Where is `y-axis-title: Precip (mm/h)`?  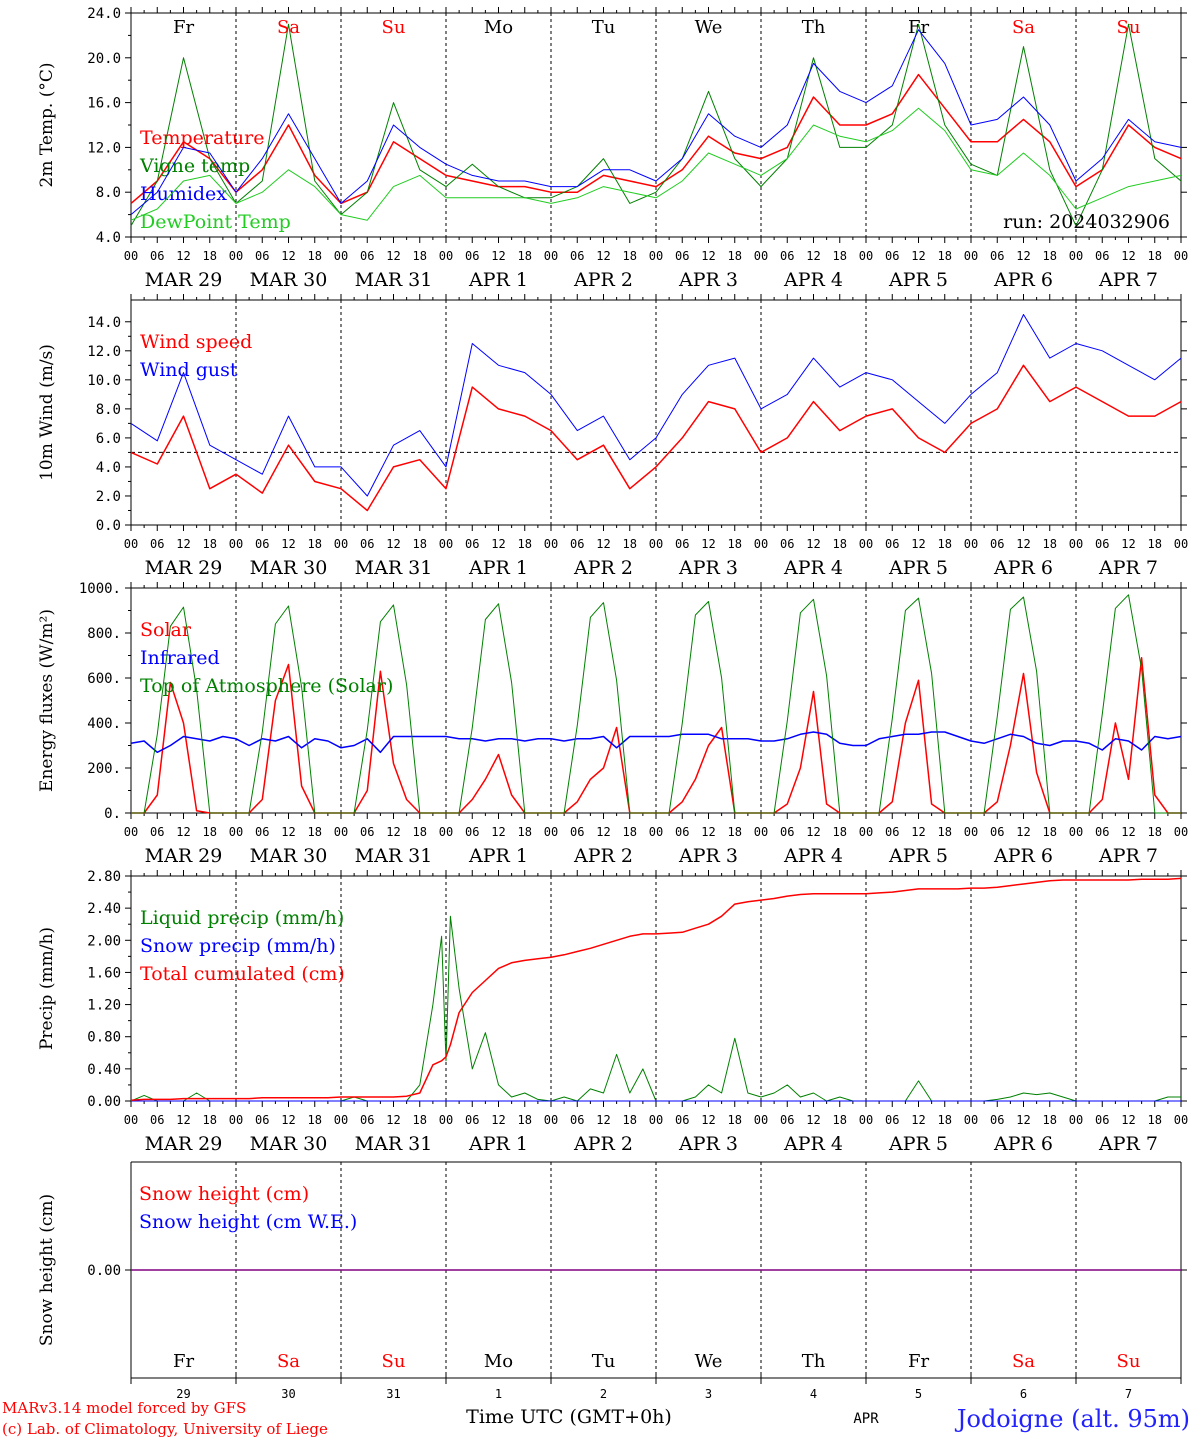
y-axis-title: Precip (mm/h) is located at coordinates (47, 988).